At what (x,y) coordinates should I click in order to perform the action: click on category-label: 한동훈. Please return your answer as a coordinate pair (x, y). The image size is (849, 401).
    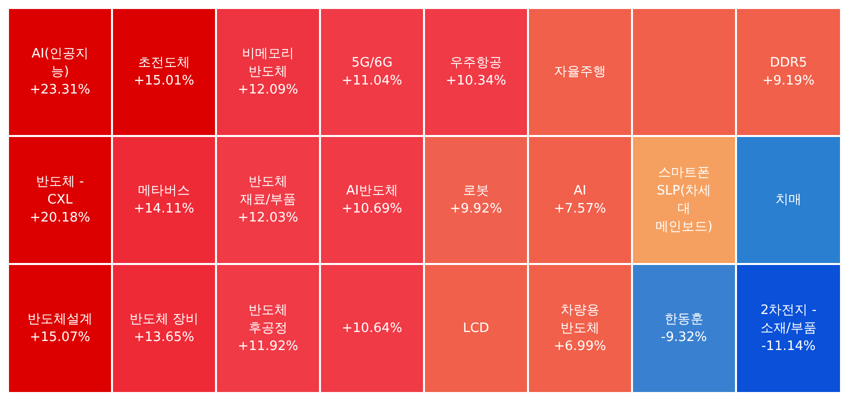
    Looking at the image, I should click on (684, 319).